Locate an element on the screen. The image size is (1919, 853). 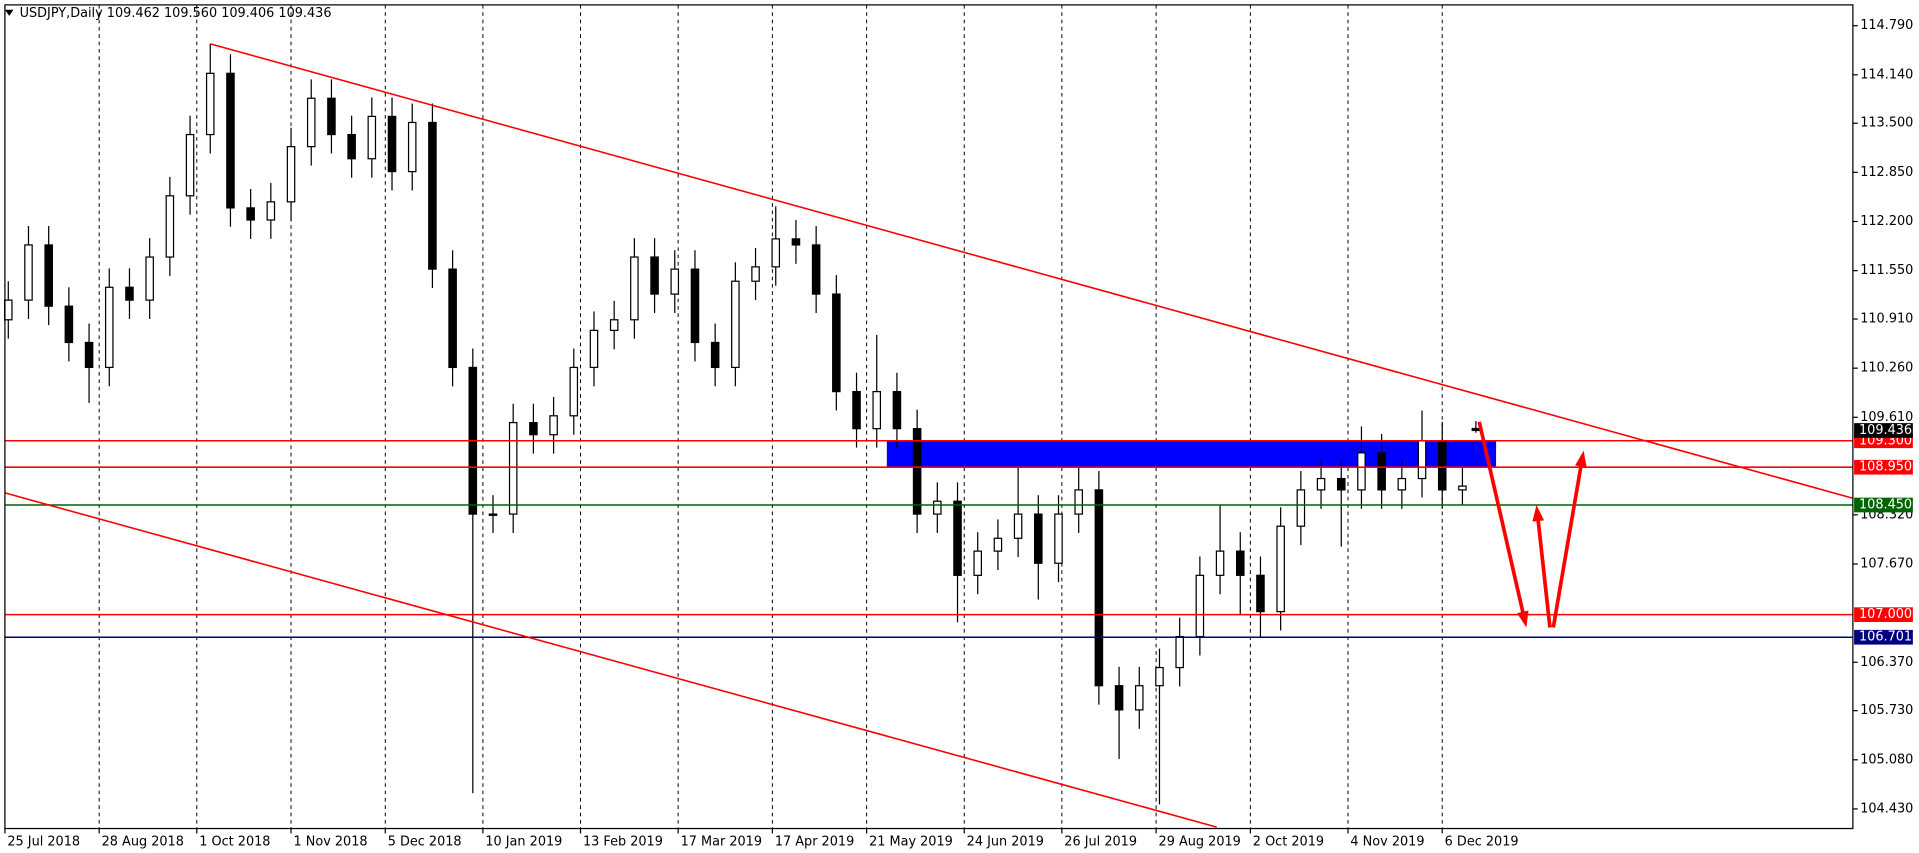
x-tick-label: 1 Nov 2018 is located at coordinates (330, 841).